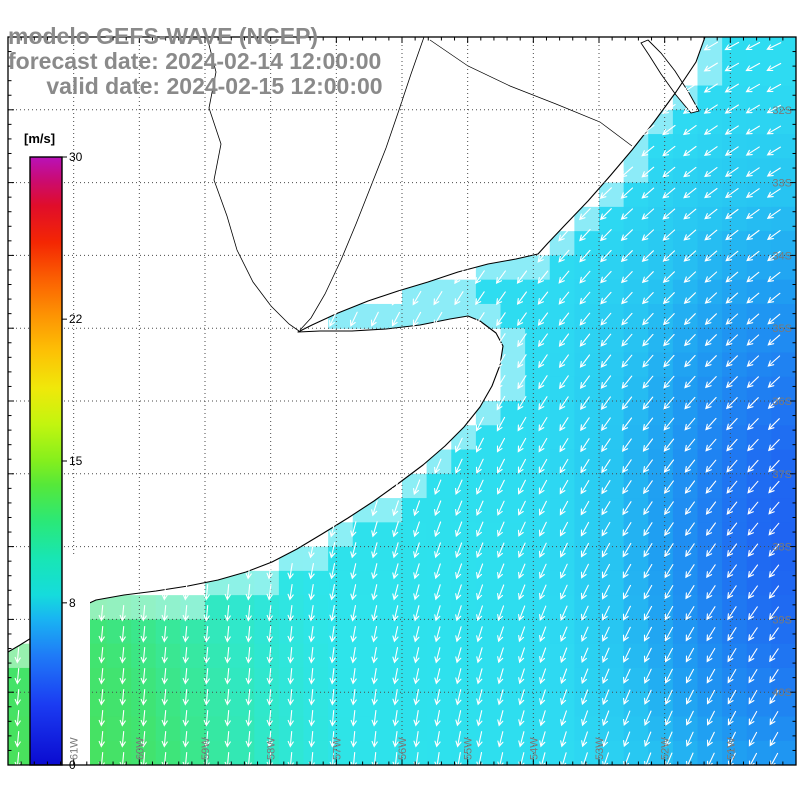  What do you see at coordinates (782, 329) in the screenshot?
I see `latitude-label: 35S` at bounding box center [782, 329].